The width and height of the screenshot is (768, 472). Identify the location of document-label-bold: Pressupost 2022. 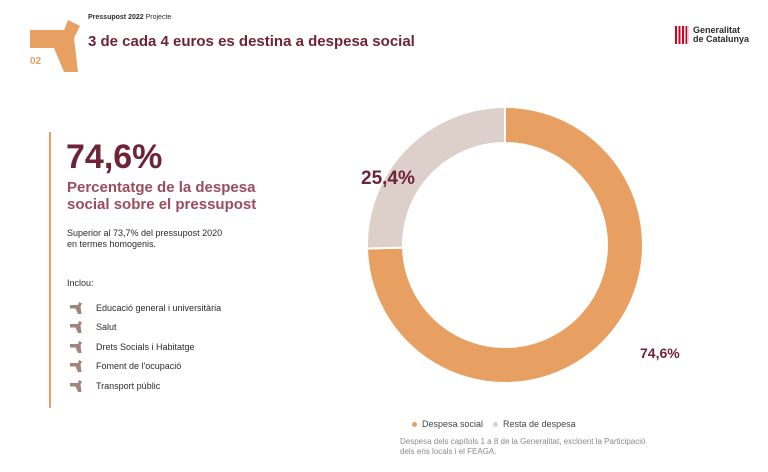
(116, 17).